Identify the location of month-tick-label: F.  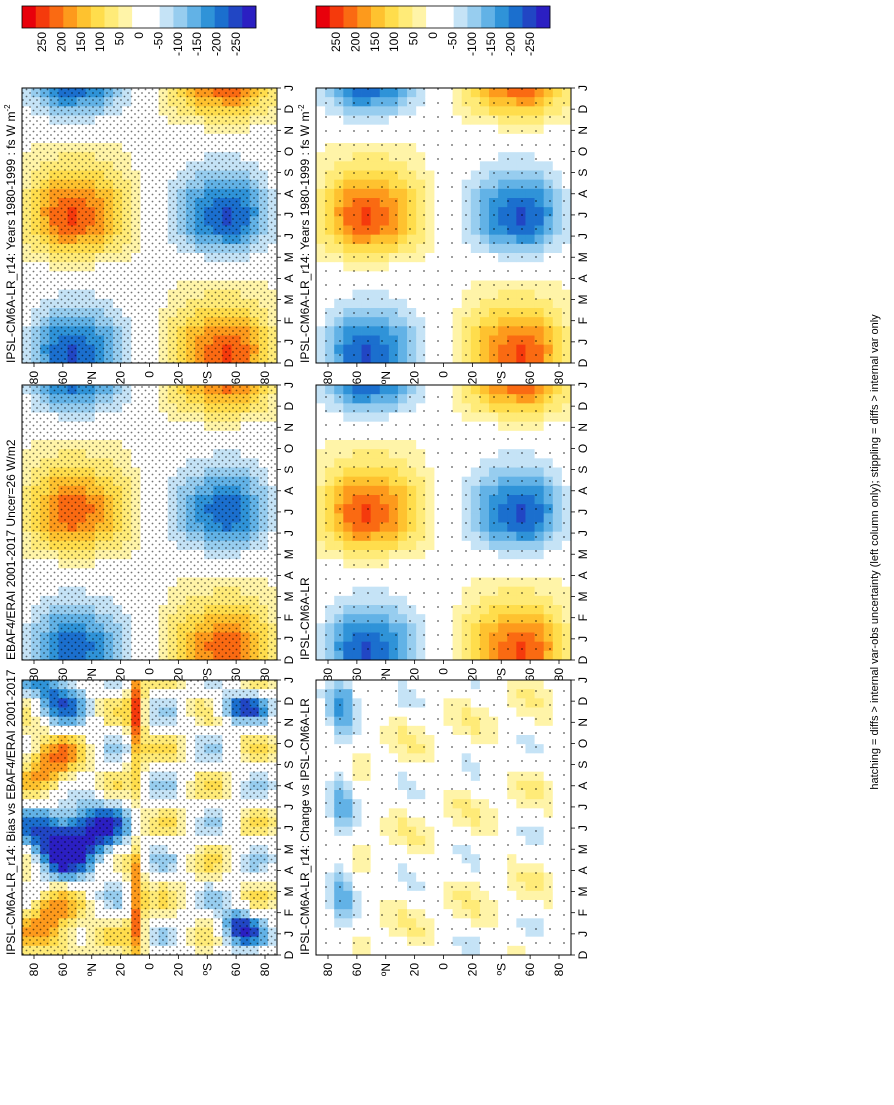
(289, 320).